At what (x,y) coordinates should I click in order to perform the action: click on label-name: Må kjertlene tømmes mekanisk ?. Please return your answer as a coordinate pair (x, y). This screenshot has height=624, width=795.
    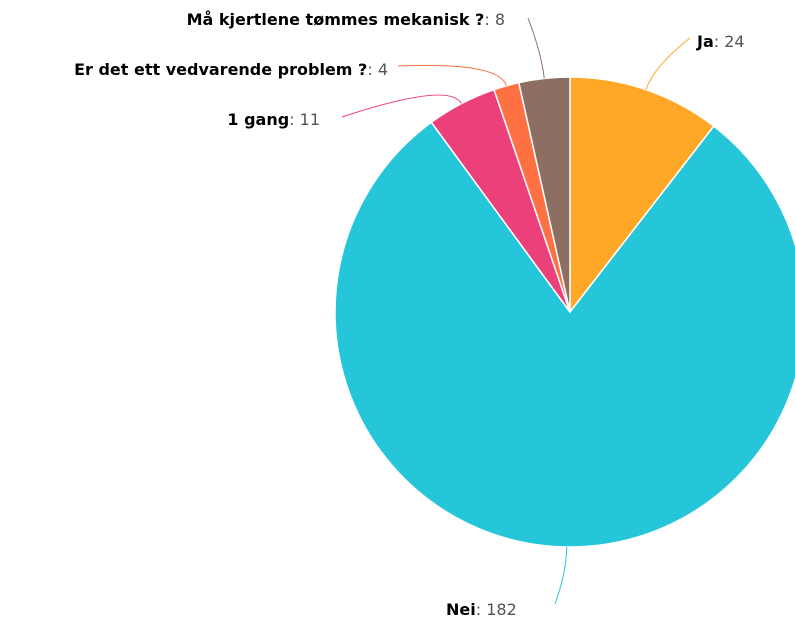
    Looking at the image, I should click on (336, 19).